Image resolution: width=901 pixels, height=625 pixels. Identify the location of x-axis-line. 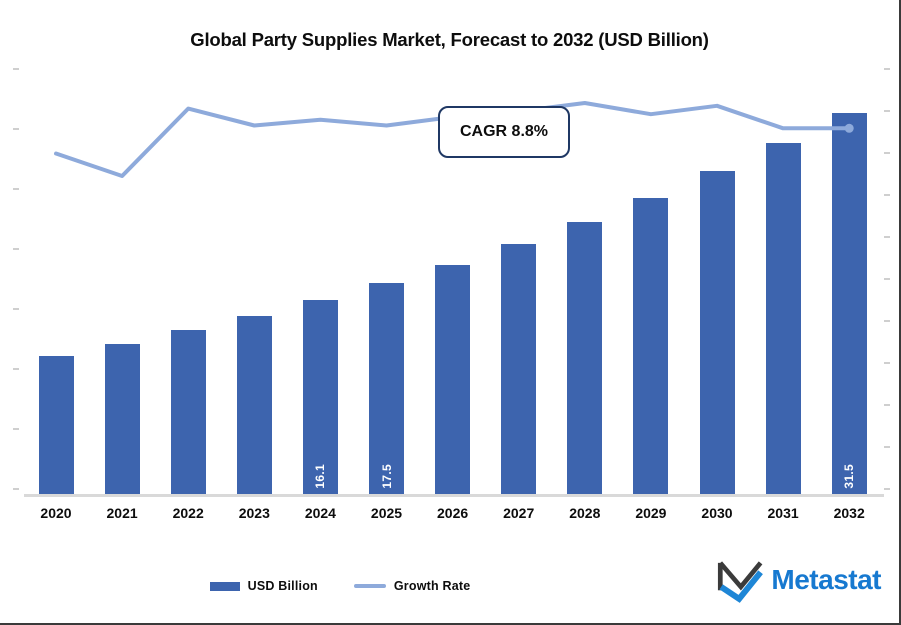
(454, 495).